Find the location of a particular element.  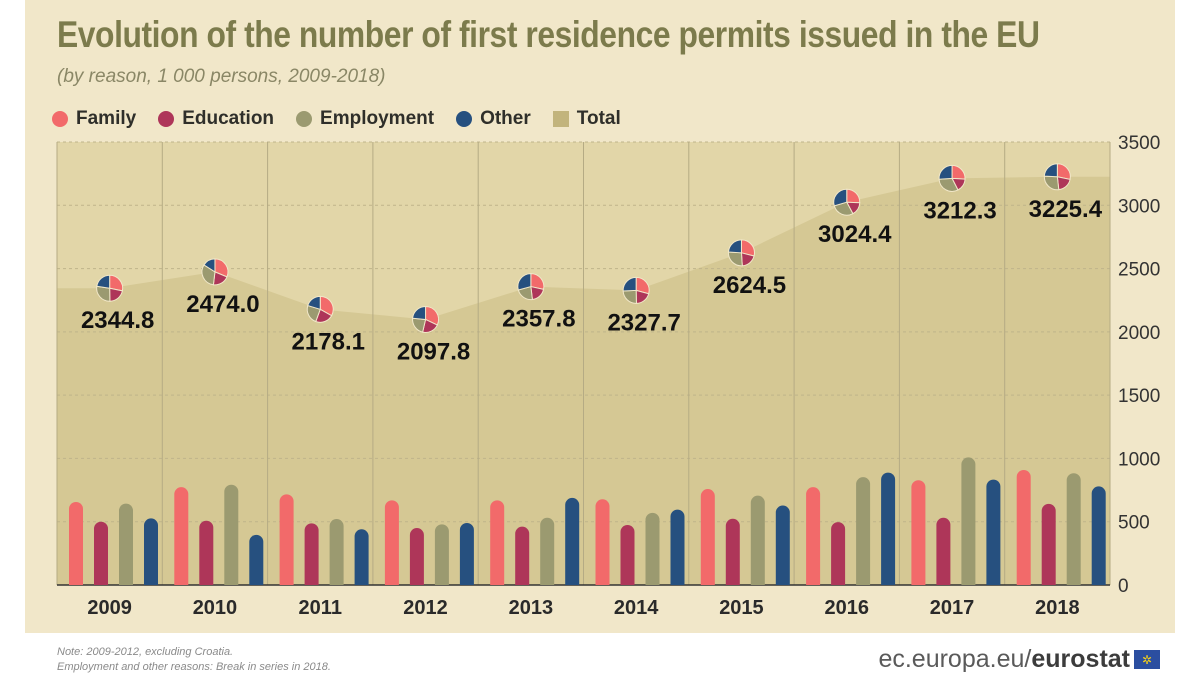

legend-item-employment: Employment is located at coordinates (365, 119).